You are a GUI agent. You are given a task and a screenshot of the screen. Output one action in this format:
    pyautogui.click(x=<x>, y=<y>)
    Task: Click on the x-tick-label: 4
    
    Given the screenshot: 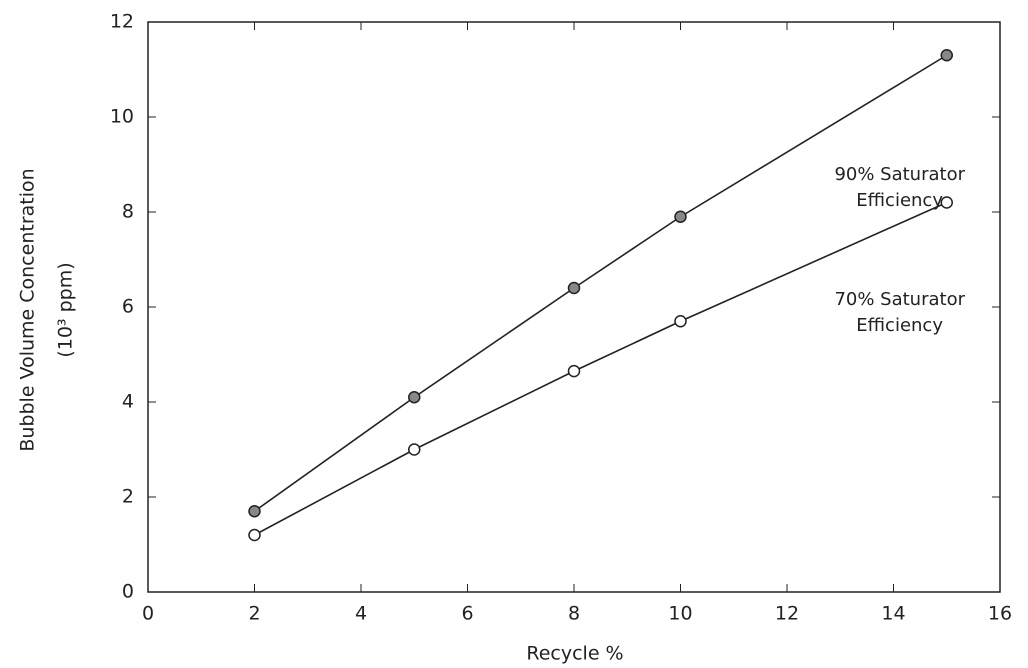 What is the action you would take?
    pyautogui.click(x=361, y=614)
    